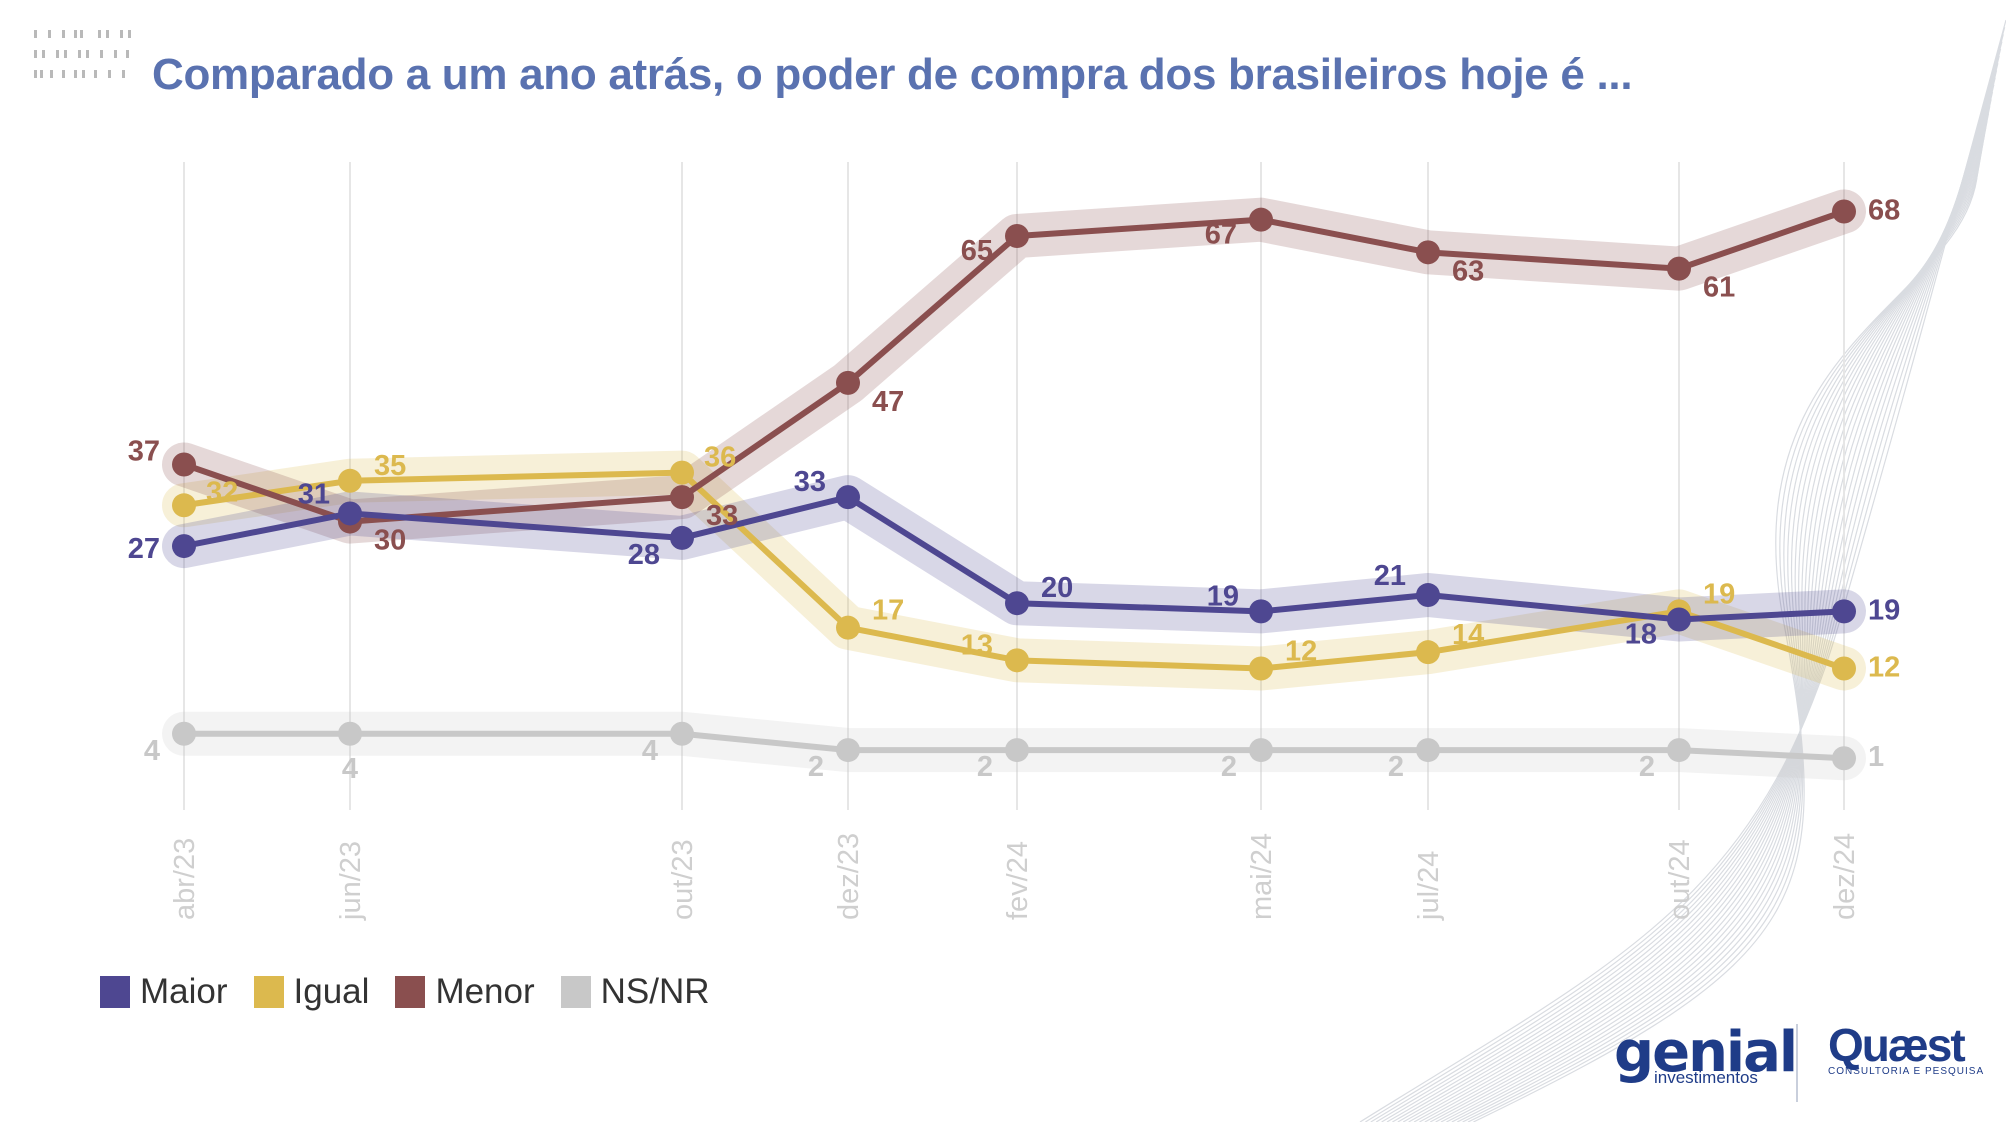 The width and height of the screenshot is (2006, 1122). Describe the element at coordinates (1390, 576) in the screenshot. I see `data-label-maior-jul24: 21` at that location.